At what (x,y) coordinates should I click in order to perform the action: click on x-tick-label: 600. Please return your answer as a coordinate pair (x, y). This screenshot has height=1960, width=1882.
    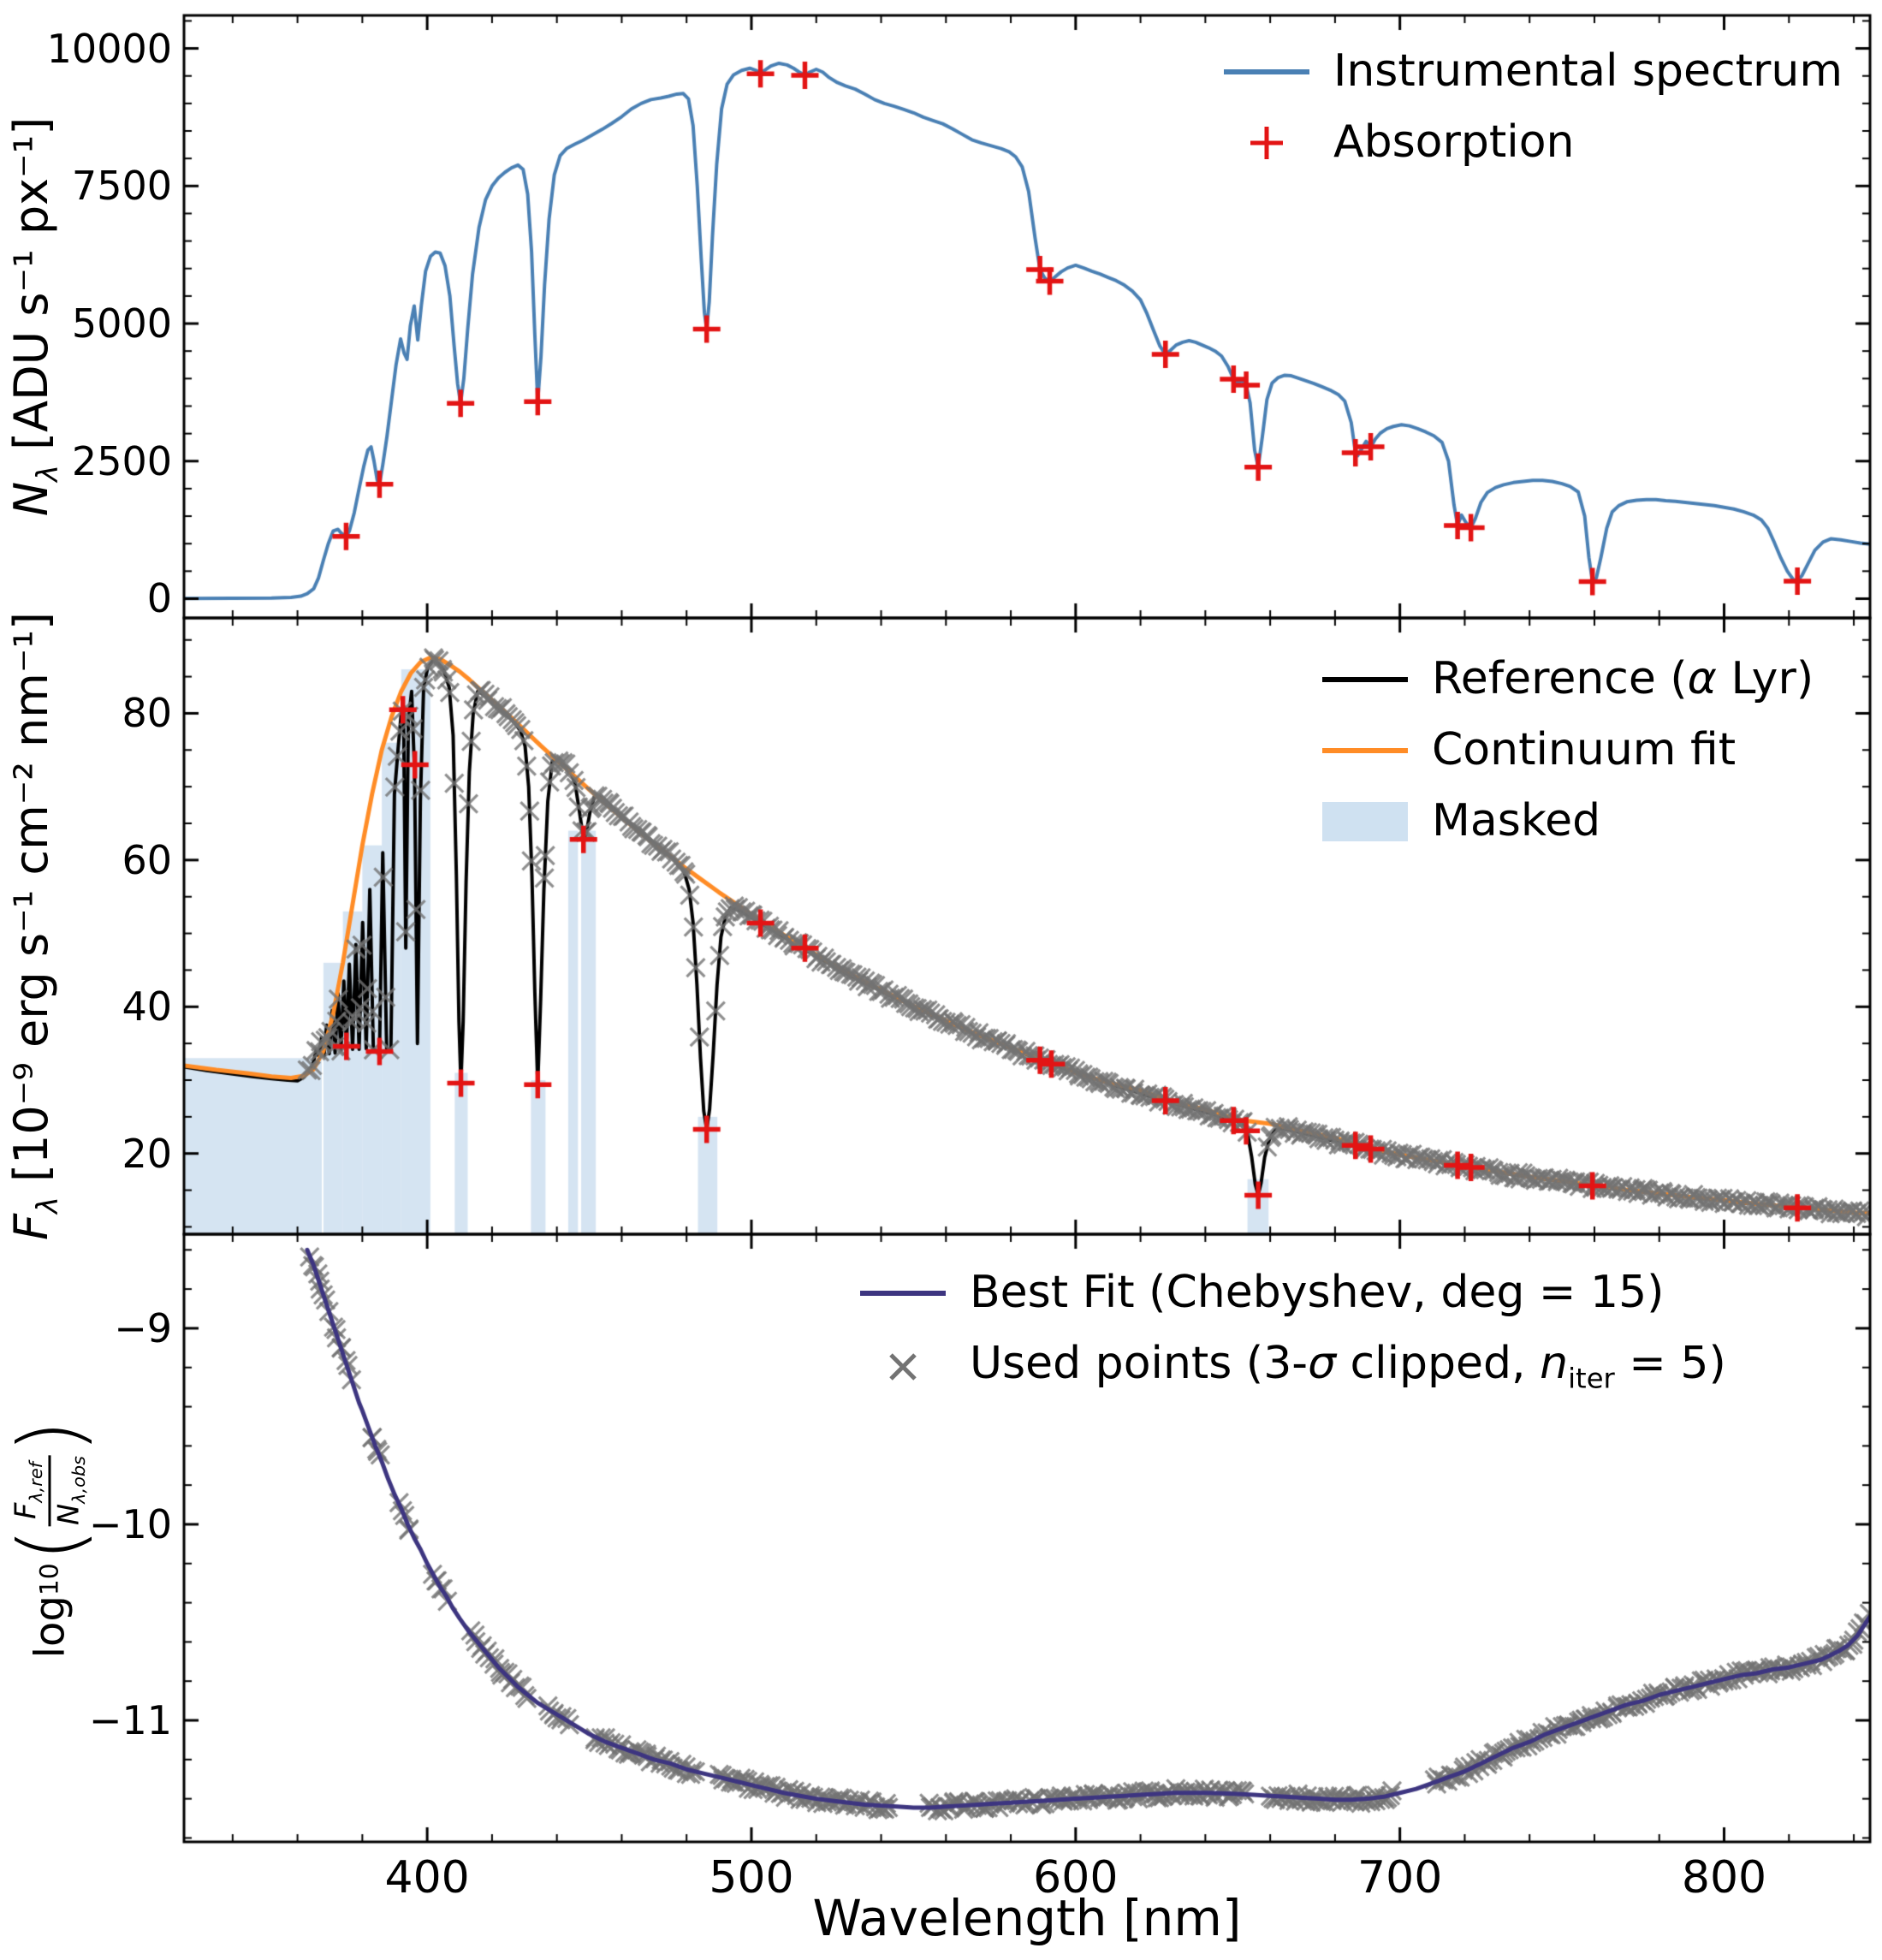
    Looking at the image, I should click on (1076, 1878).